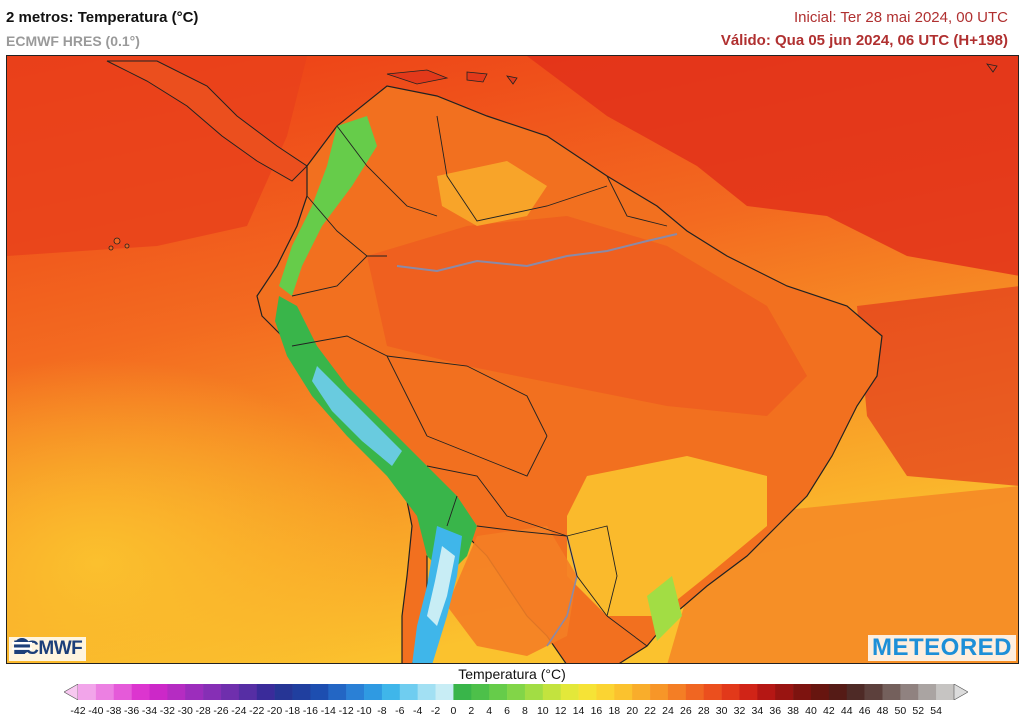 Image resolution: width=1024 pixels, height=720 pixels. Describe the element at coordinates (882, 711) in the screenshot. I see `legend-tick-label: 48` at that location.